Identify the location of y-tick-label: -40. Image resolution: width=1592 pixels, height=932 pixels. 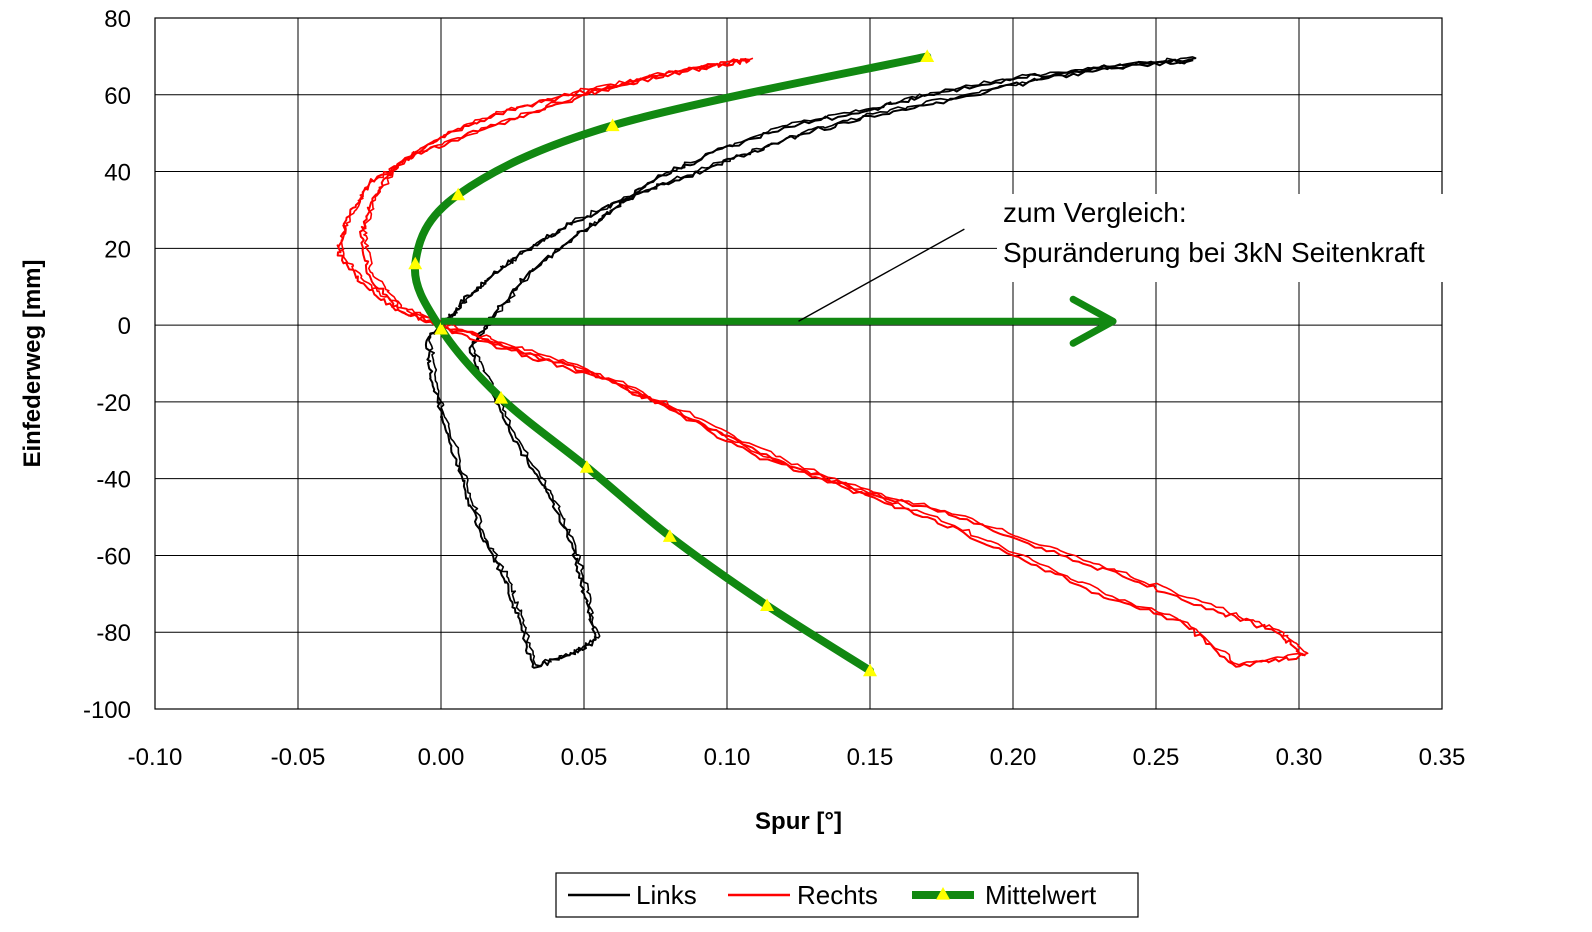
(113, 480).